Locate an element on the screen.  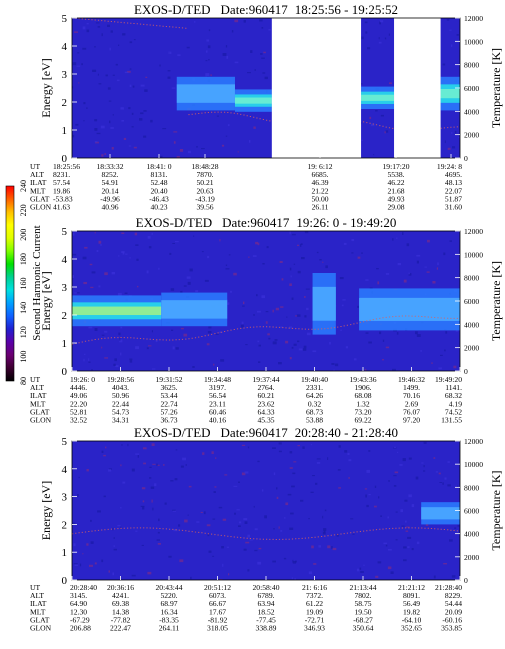
table-cell: -64.10 is located at coordinates (412, 619).